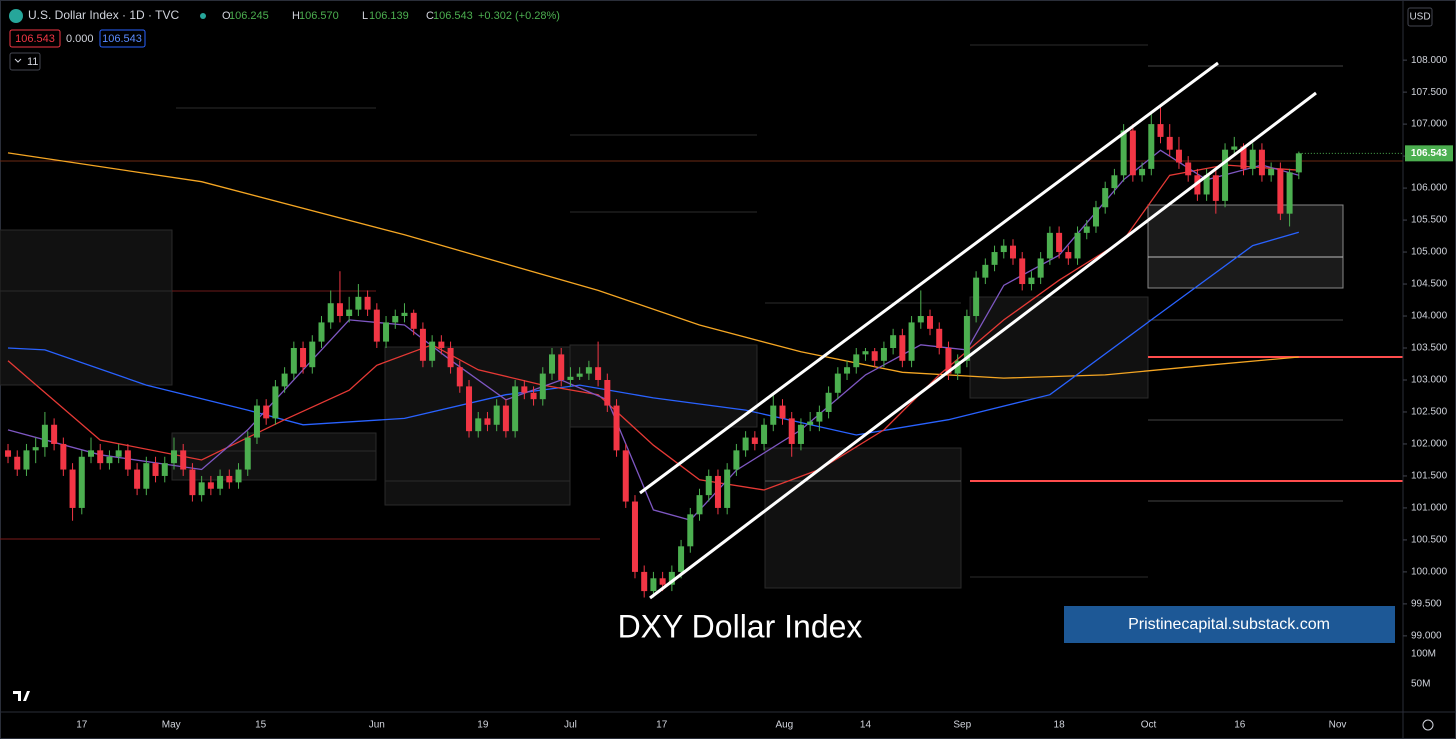 Image resolution: width=1456 pixels, height=739 pixels. What do you see at coordinates (1429, 476) in the screenshot?
I see `y-tick-label: 101.500` at bounding box center [1429, 476].